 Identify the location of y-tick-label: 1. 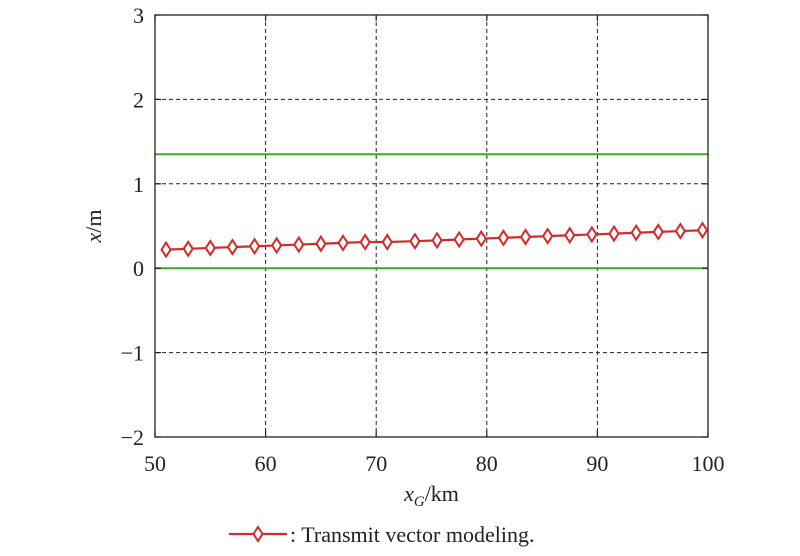
(138, 184).